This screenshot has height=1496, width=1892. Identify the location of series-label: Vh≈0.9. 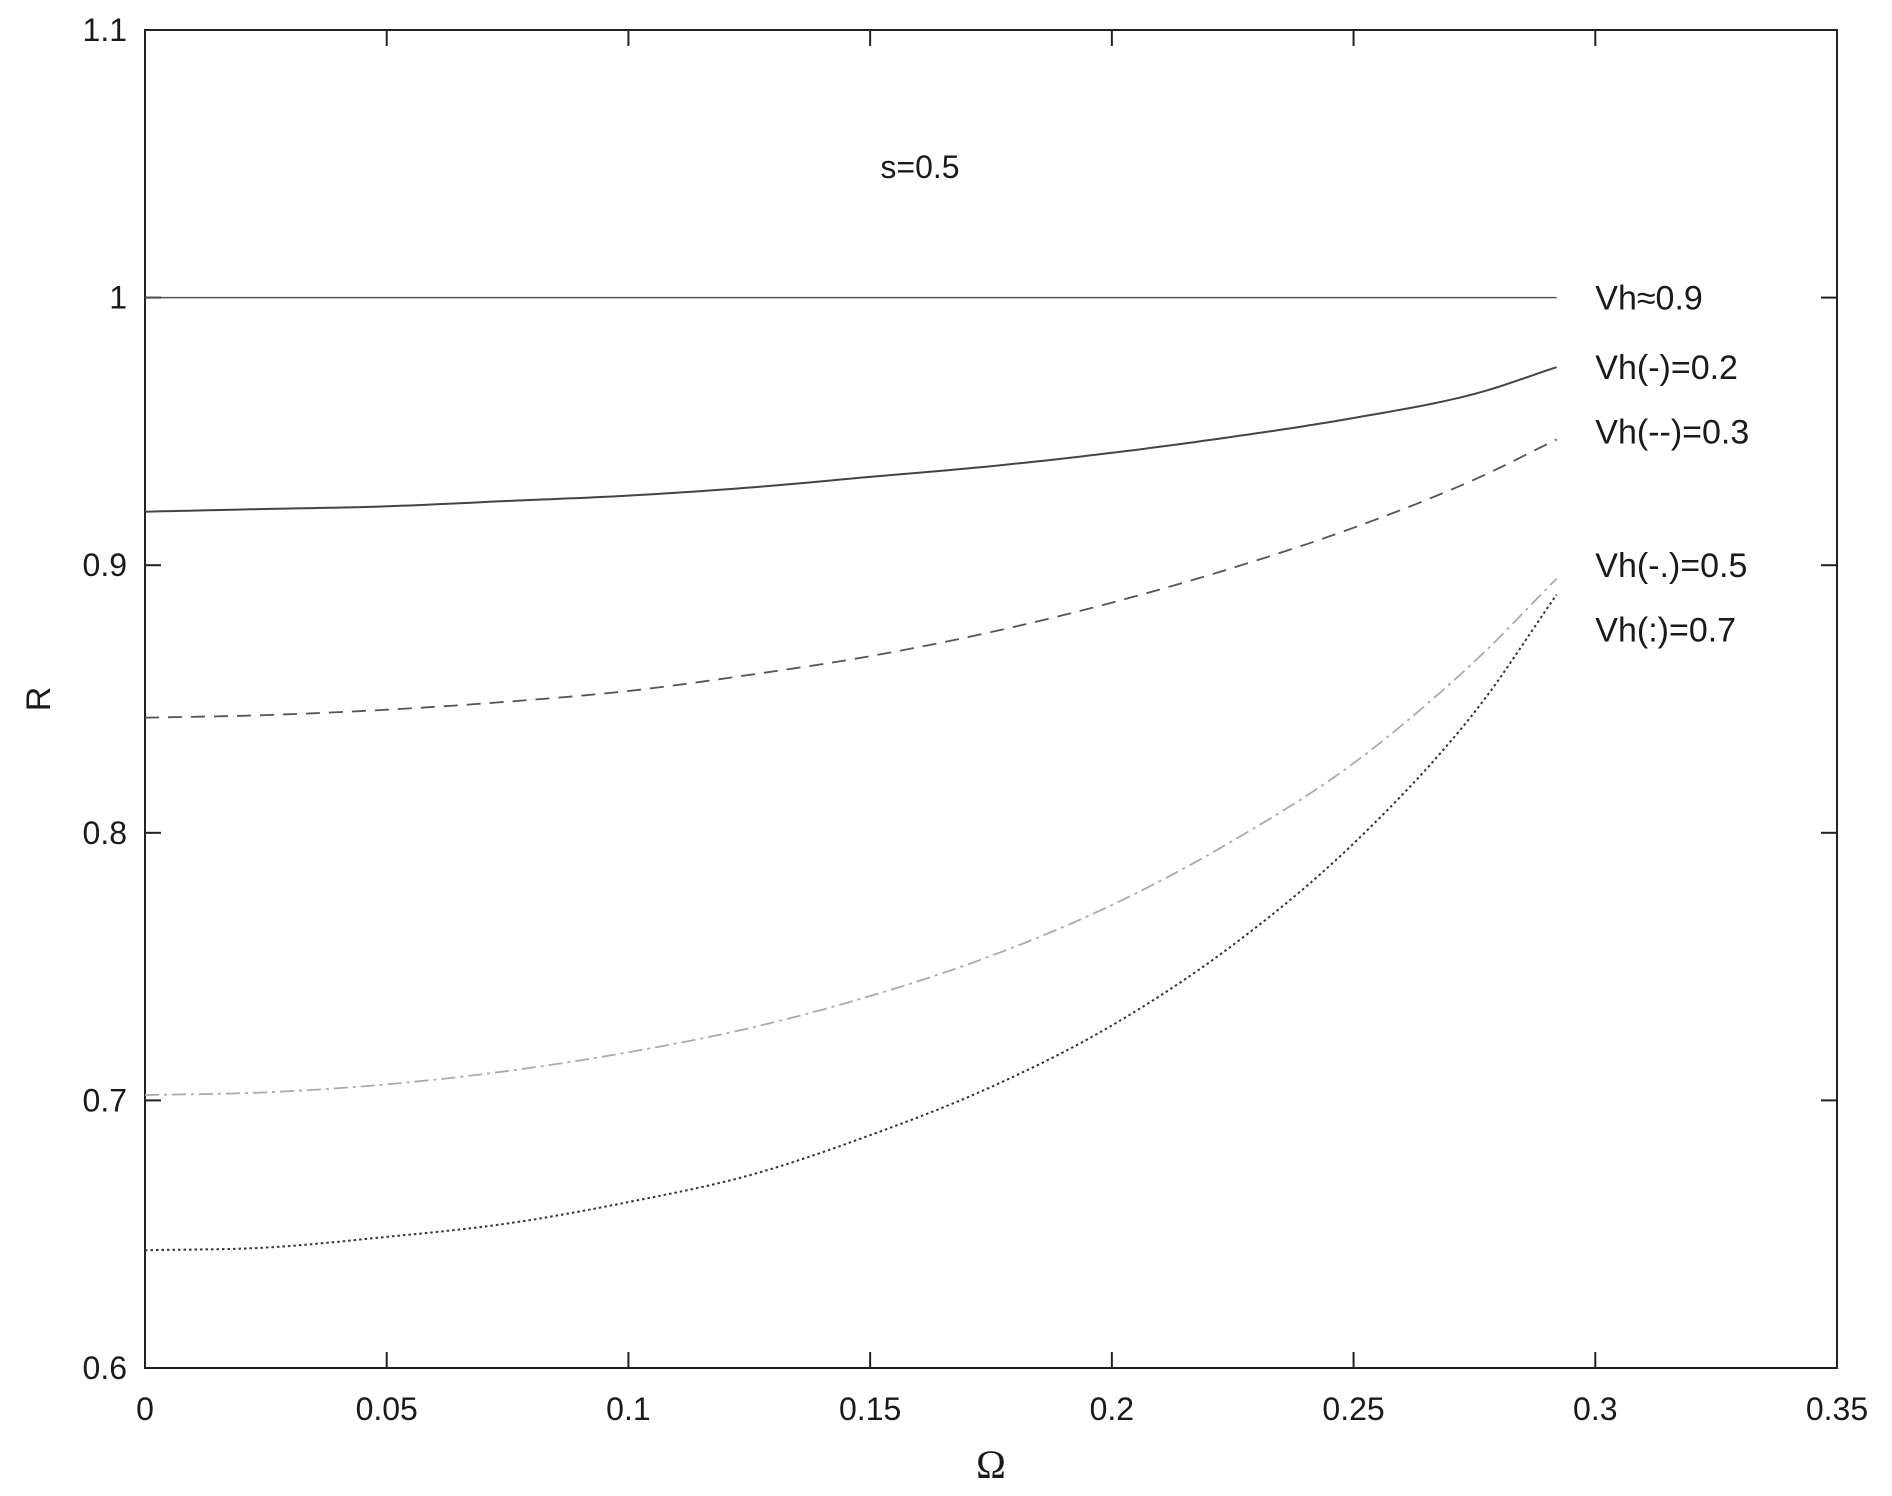
(1649, 299).